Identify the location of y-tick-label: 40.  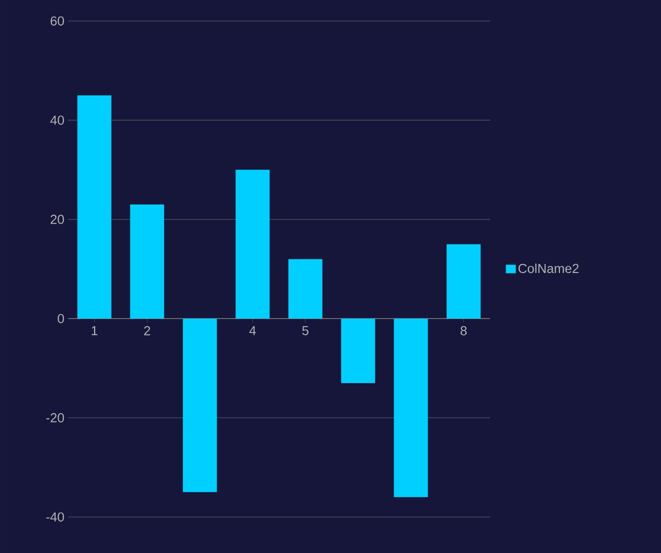
(57, 120).